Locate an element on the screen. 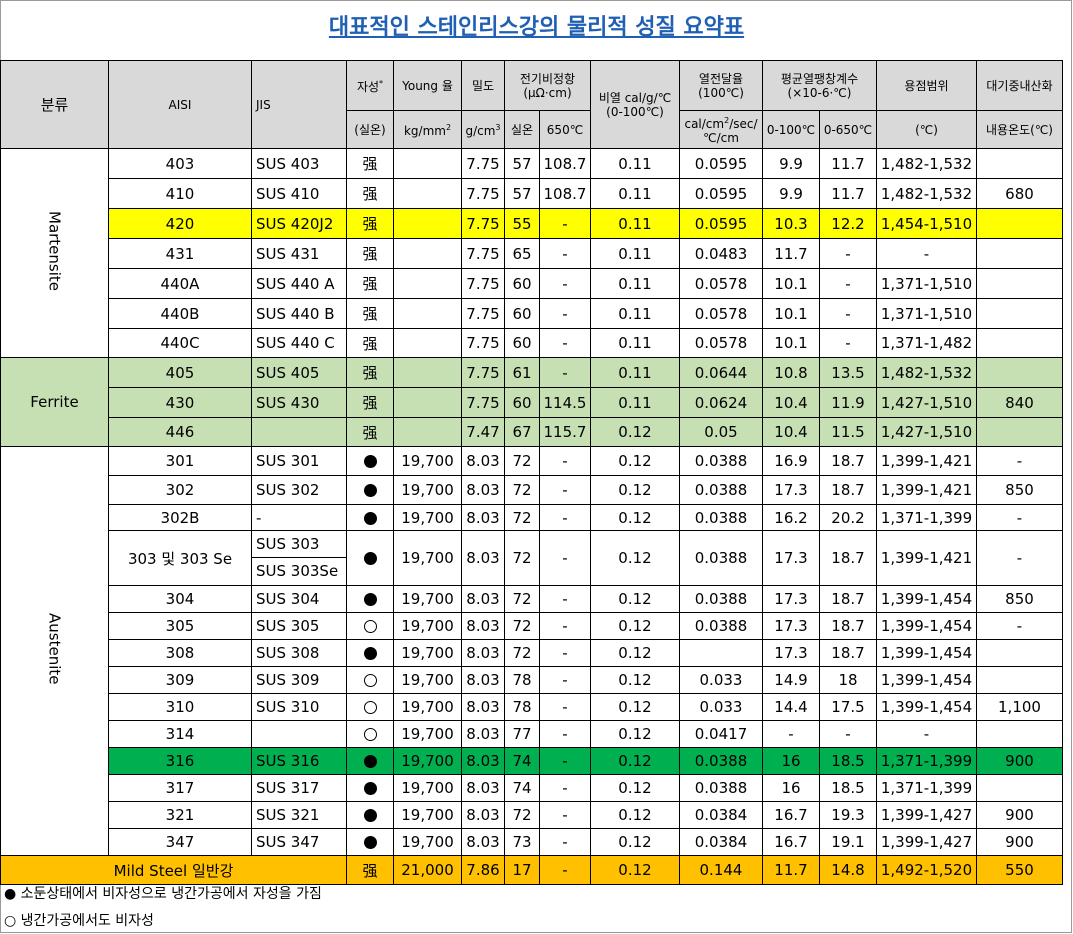  cell-r1: 60 is located at coordinates (522, 343).